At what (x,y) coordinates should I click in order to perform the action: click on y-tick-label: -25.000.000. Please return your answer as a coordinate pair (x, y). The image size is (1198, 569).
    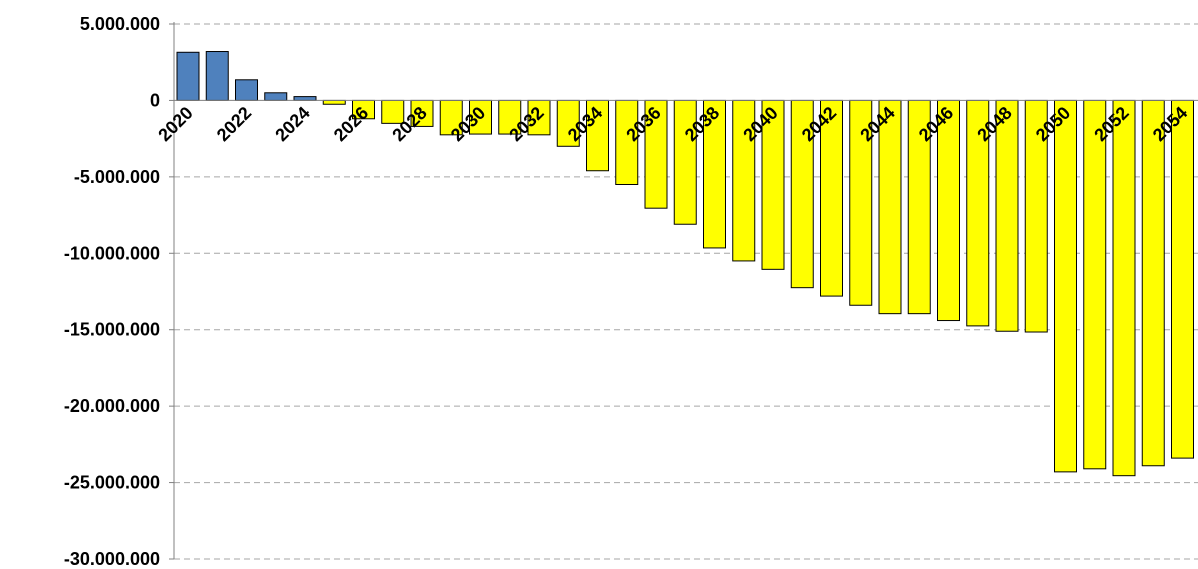
    Looking at the image, I should click on (112, 483).